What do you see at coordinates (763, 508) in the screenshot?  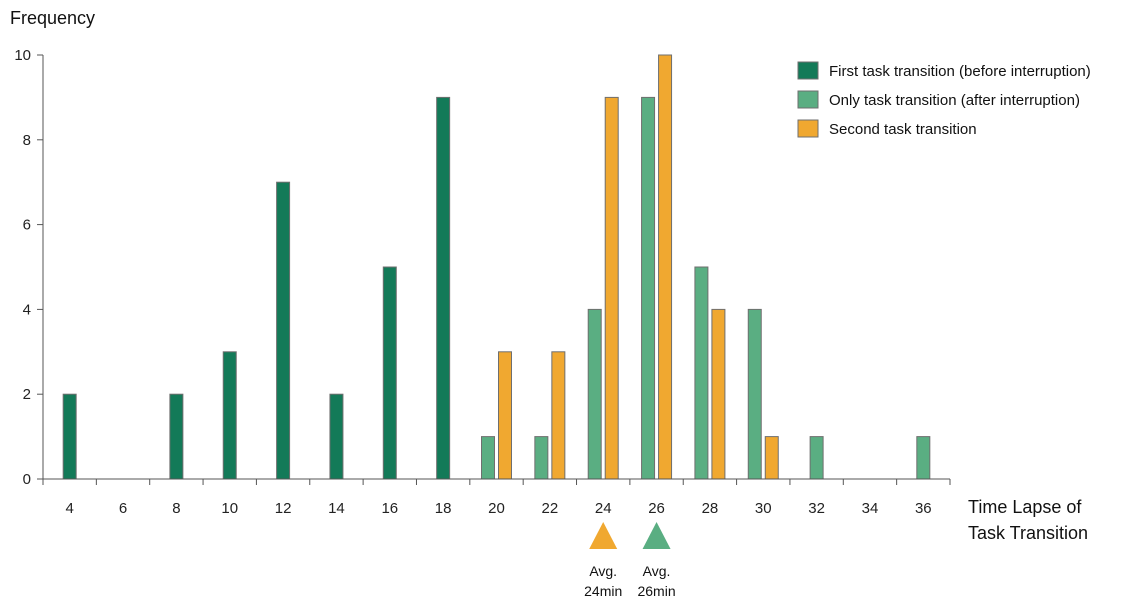 I see `x-tick-label: 30` at bounding box center [763, 508].